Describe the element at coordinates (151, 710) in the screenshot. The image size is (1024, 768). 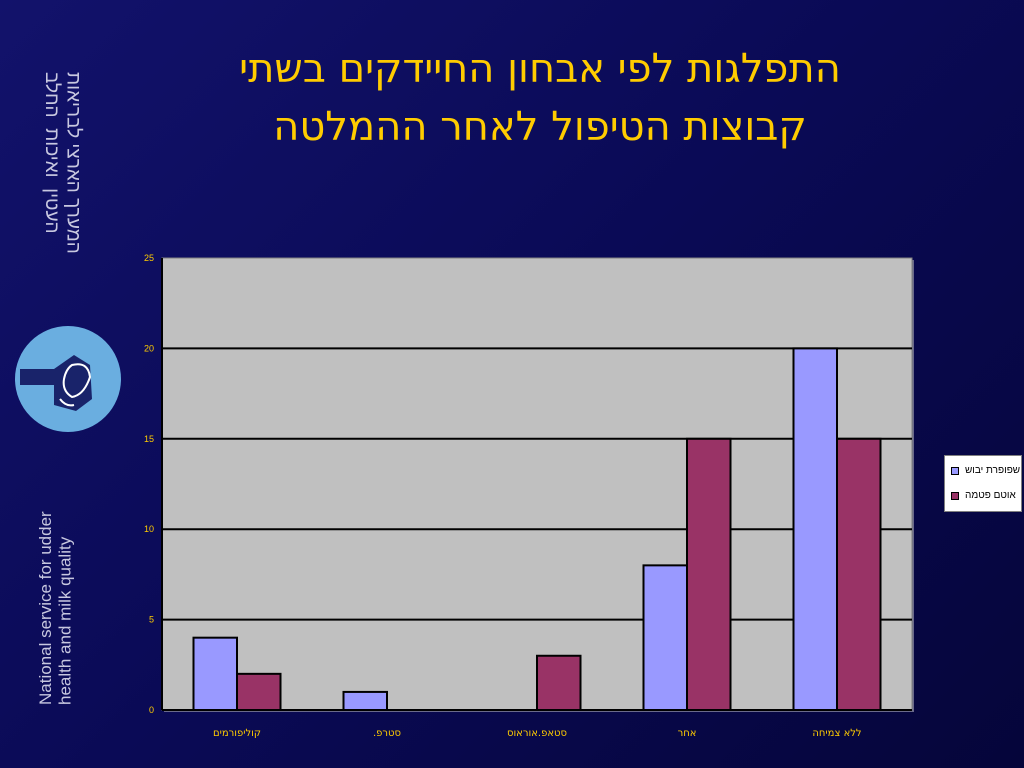
I see `y-tick-label-0: 0` at that location.